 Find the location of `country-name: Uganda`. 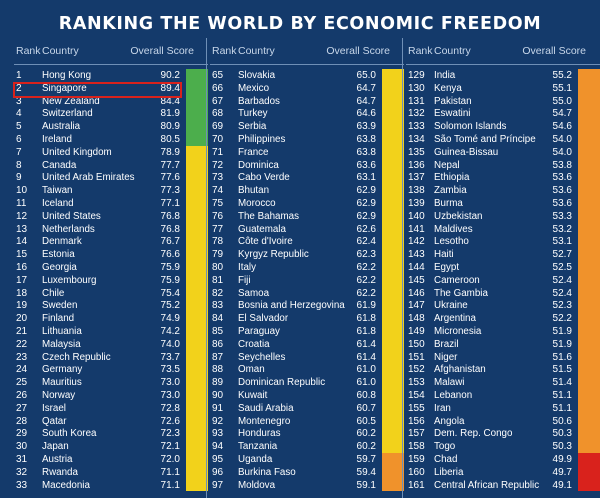

country-name: Uganda is located at coordinates (255, 459).